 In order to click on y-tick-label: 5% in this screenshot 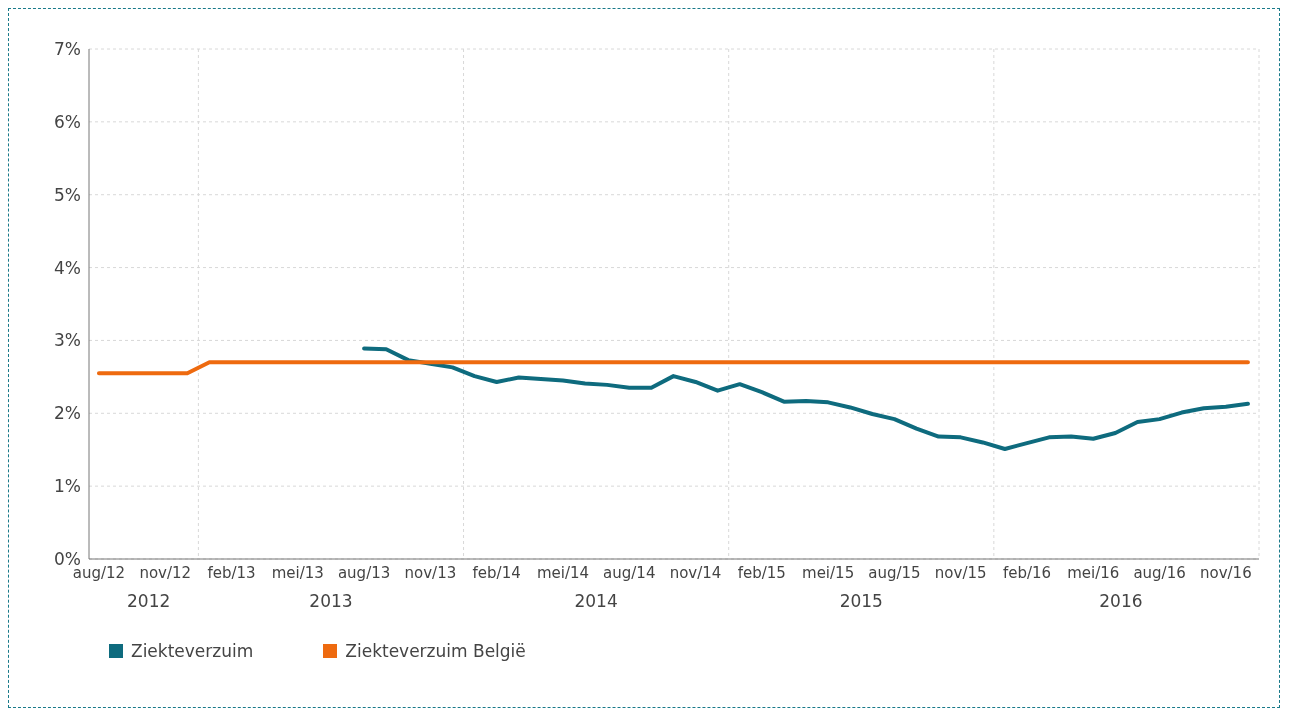, I will do `click(67, 194)`.